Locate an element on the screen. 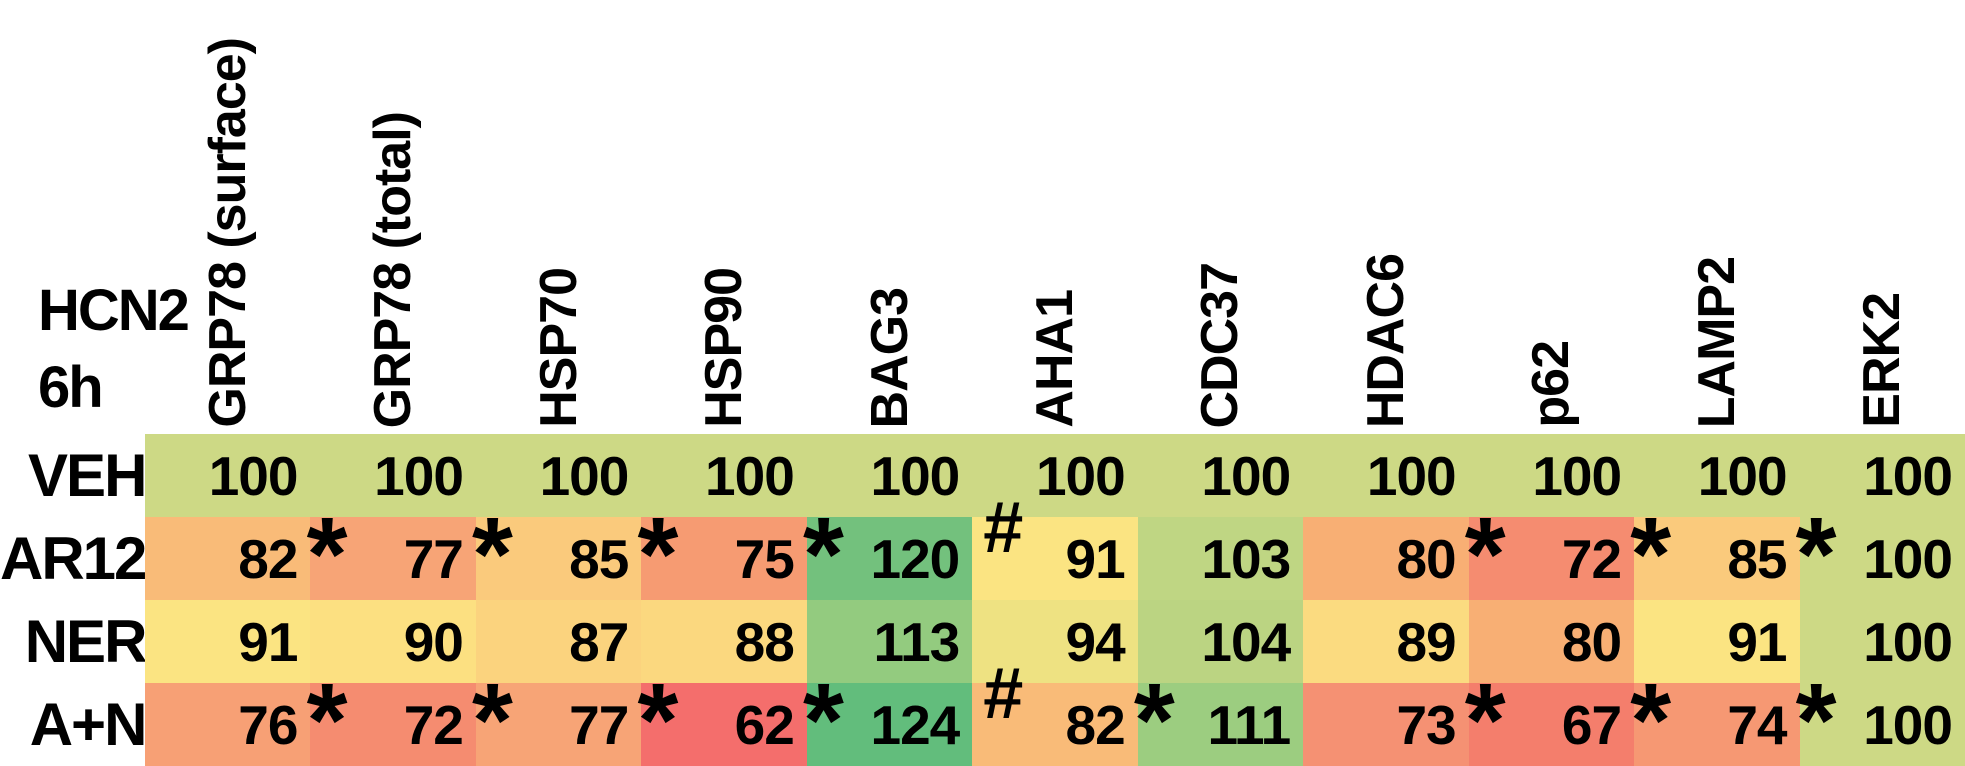 The image size is (1965, 766). cell-line-label: HCN2 is located at coordinates (114, 310).